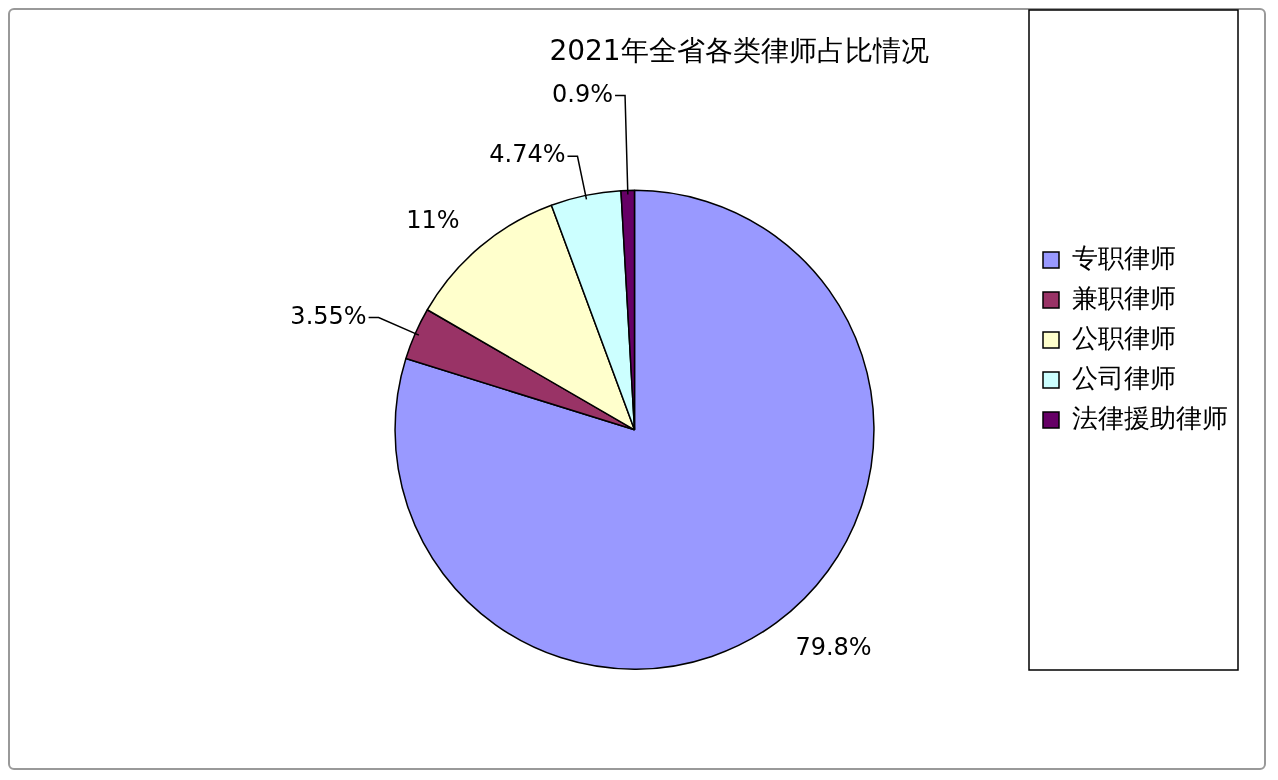 The image size is (1278, 780). I want to click on data-label: 3.55%, so click(328, 315).